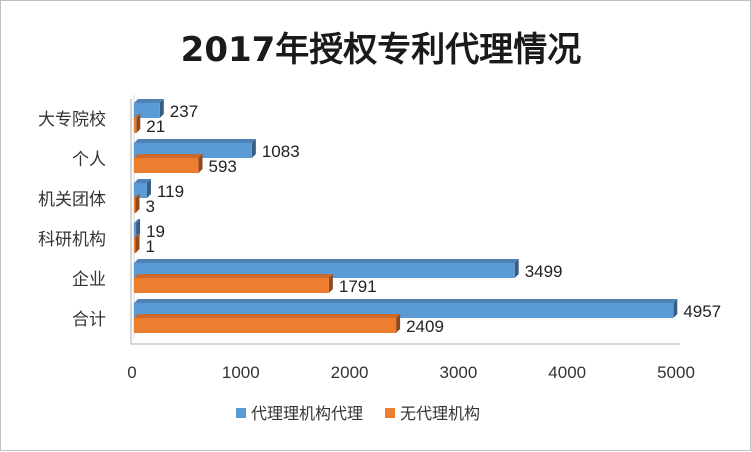  I want to click on y-category-label: 科研机构, so click(72, 240).